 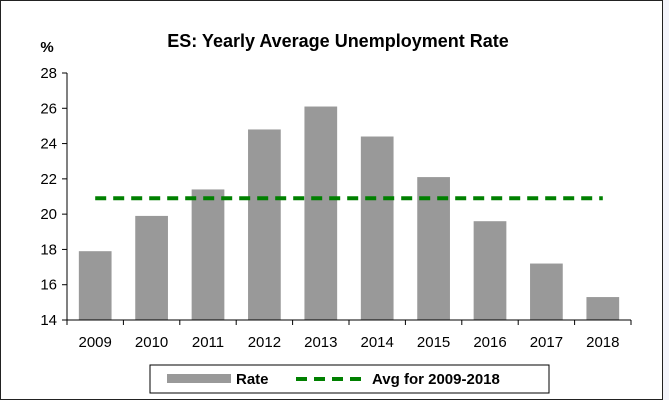 What do you see at coordinates (436, 379) in the screenshot?
I see `legend-avg-label: Avg for 2009-2018` at bounding box center [436, 379].